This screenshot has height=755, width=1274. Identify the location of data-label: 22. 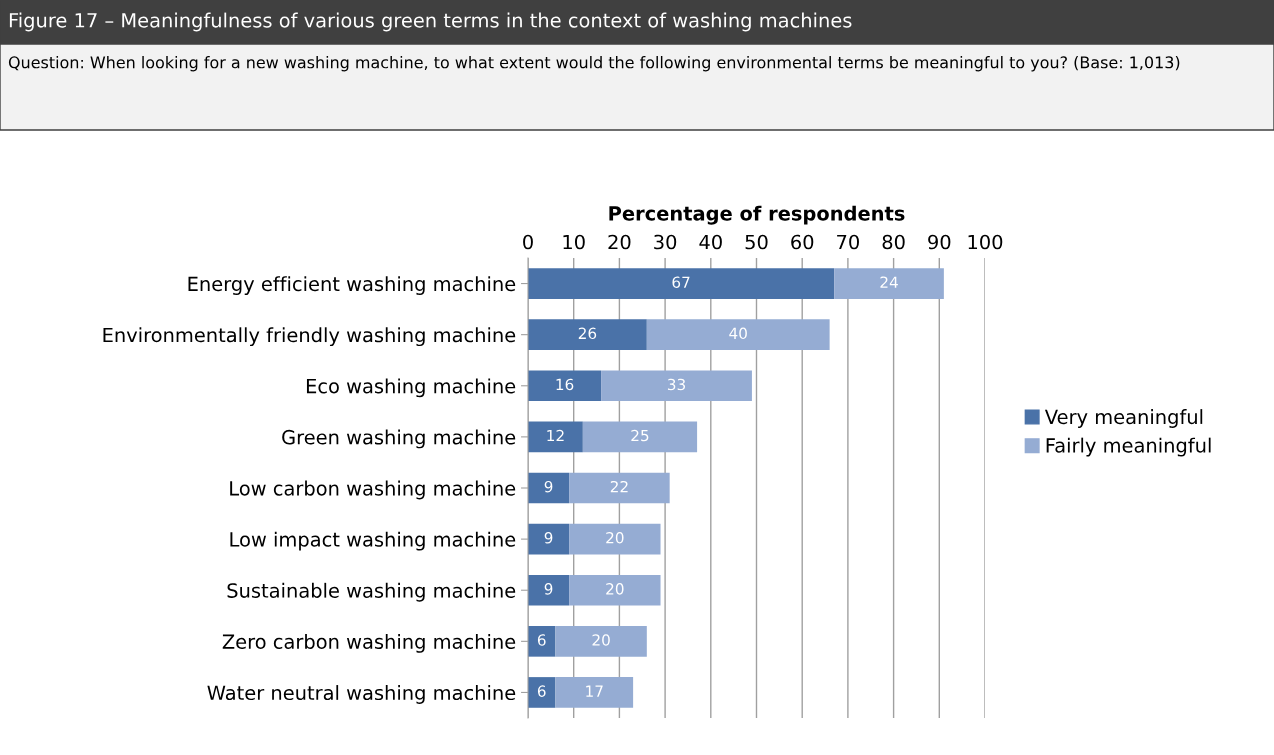
(619, 486).